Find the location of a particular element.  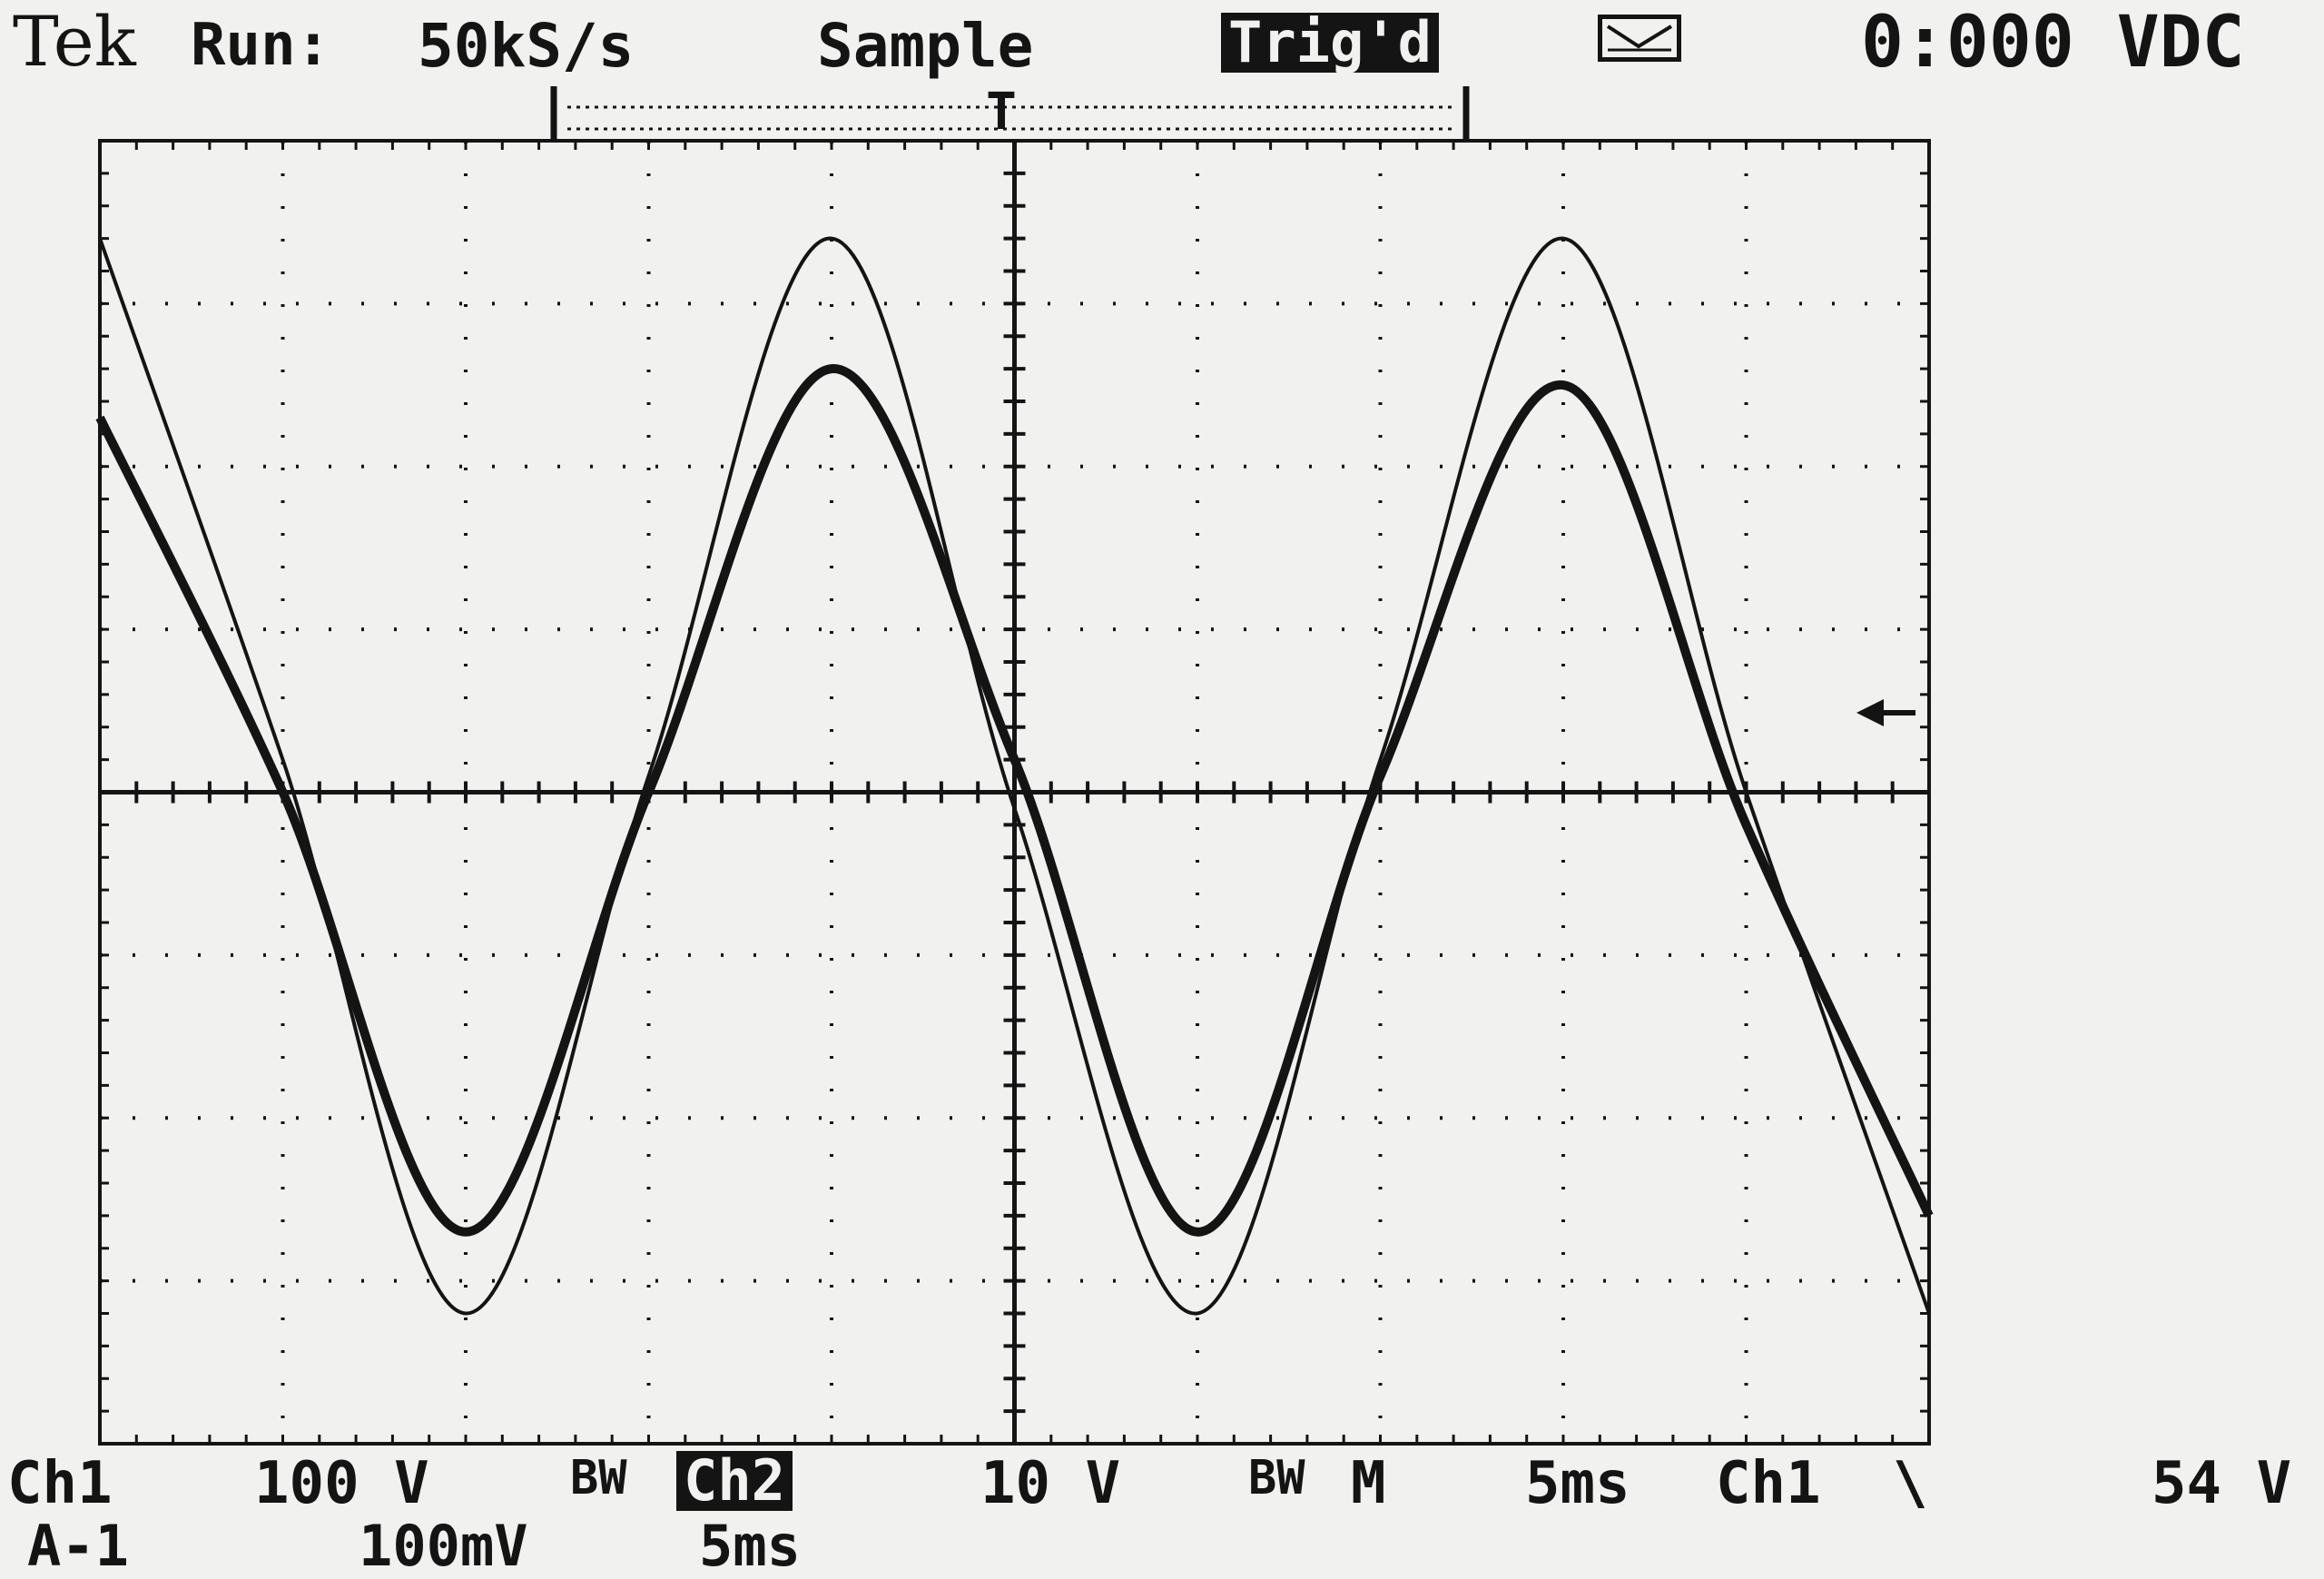

trigger-position-marker: T is located at coordinates (1001, 112).